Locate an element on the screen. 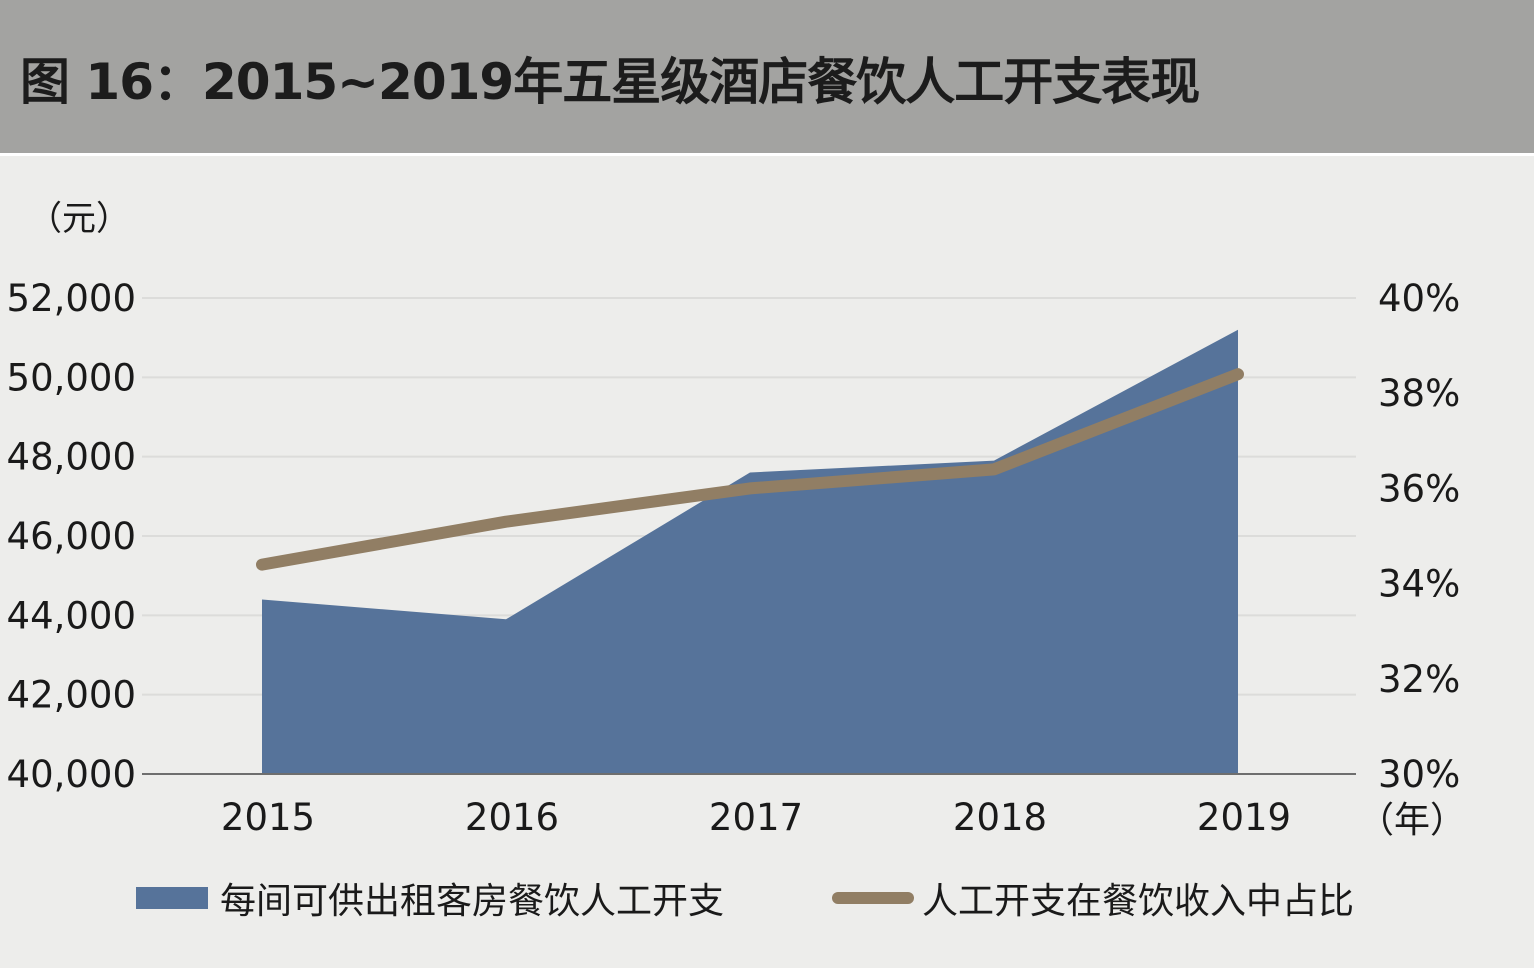 The height and width of the screenshot is (968, 1534). x-axis-unit: （年） is located at coordinates (1412, 820).